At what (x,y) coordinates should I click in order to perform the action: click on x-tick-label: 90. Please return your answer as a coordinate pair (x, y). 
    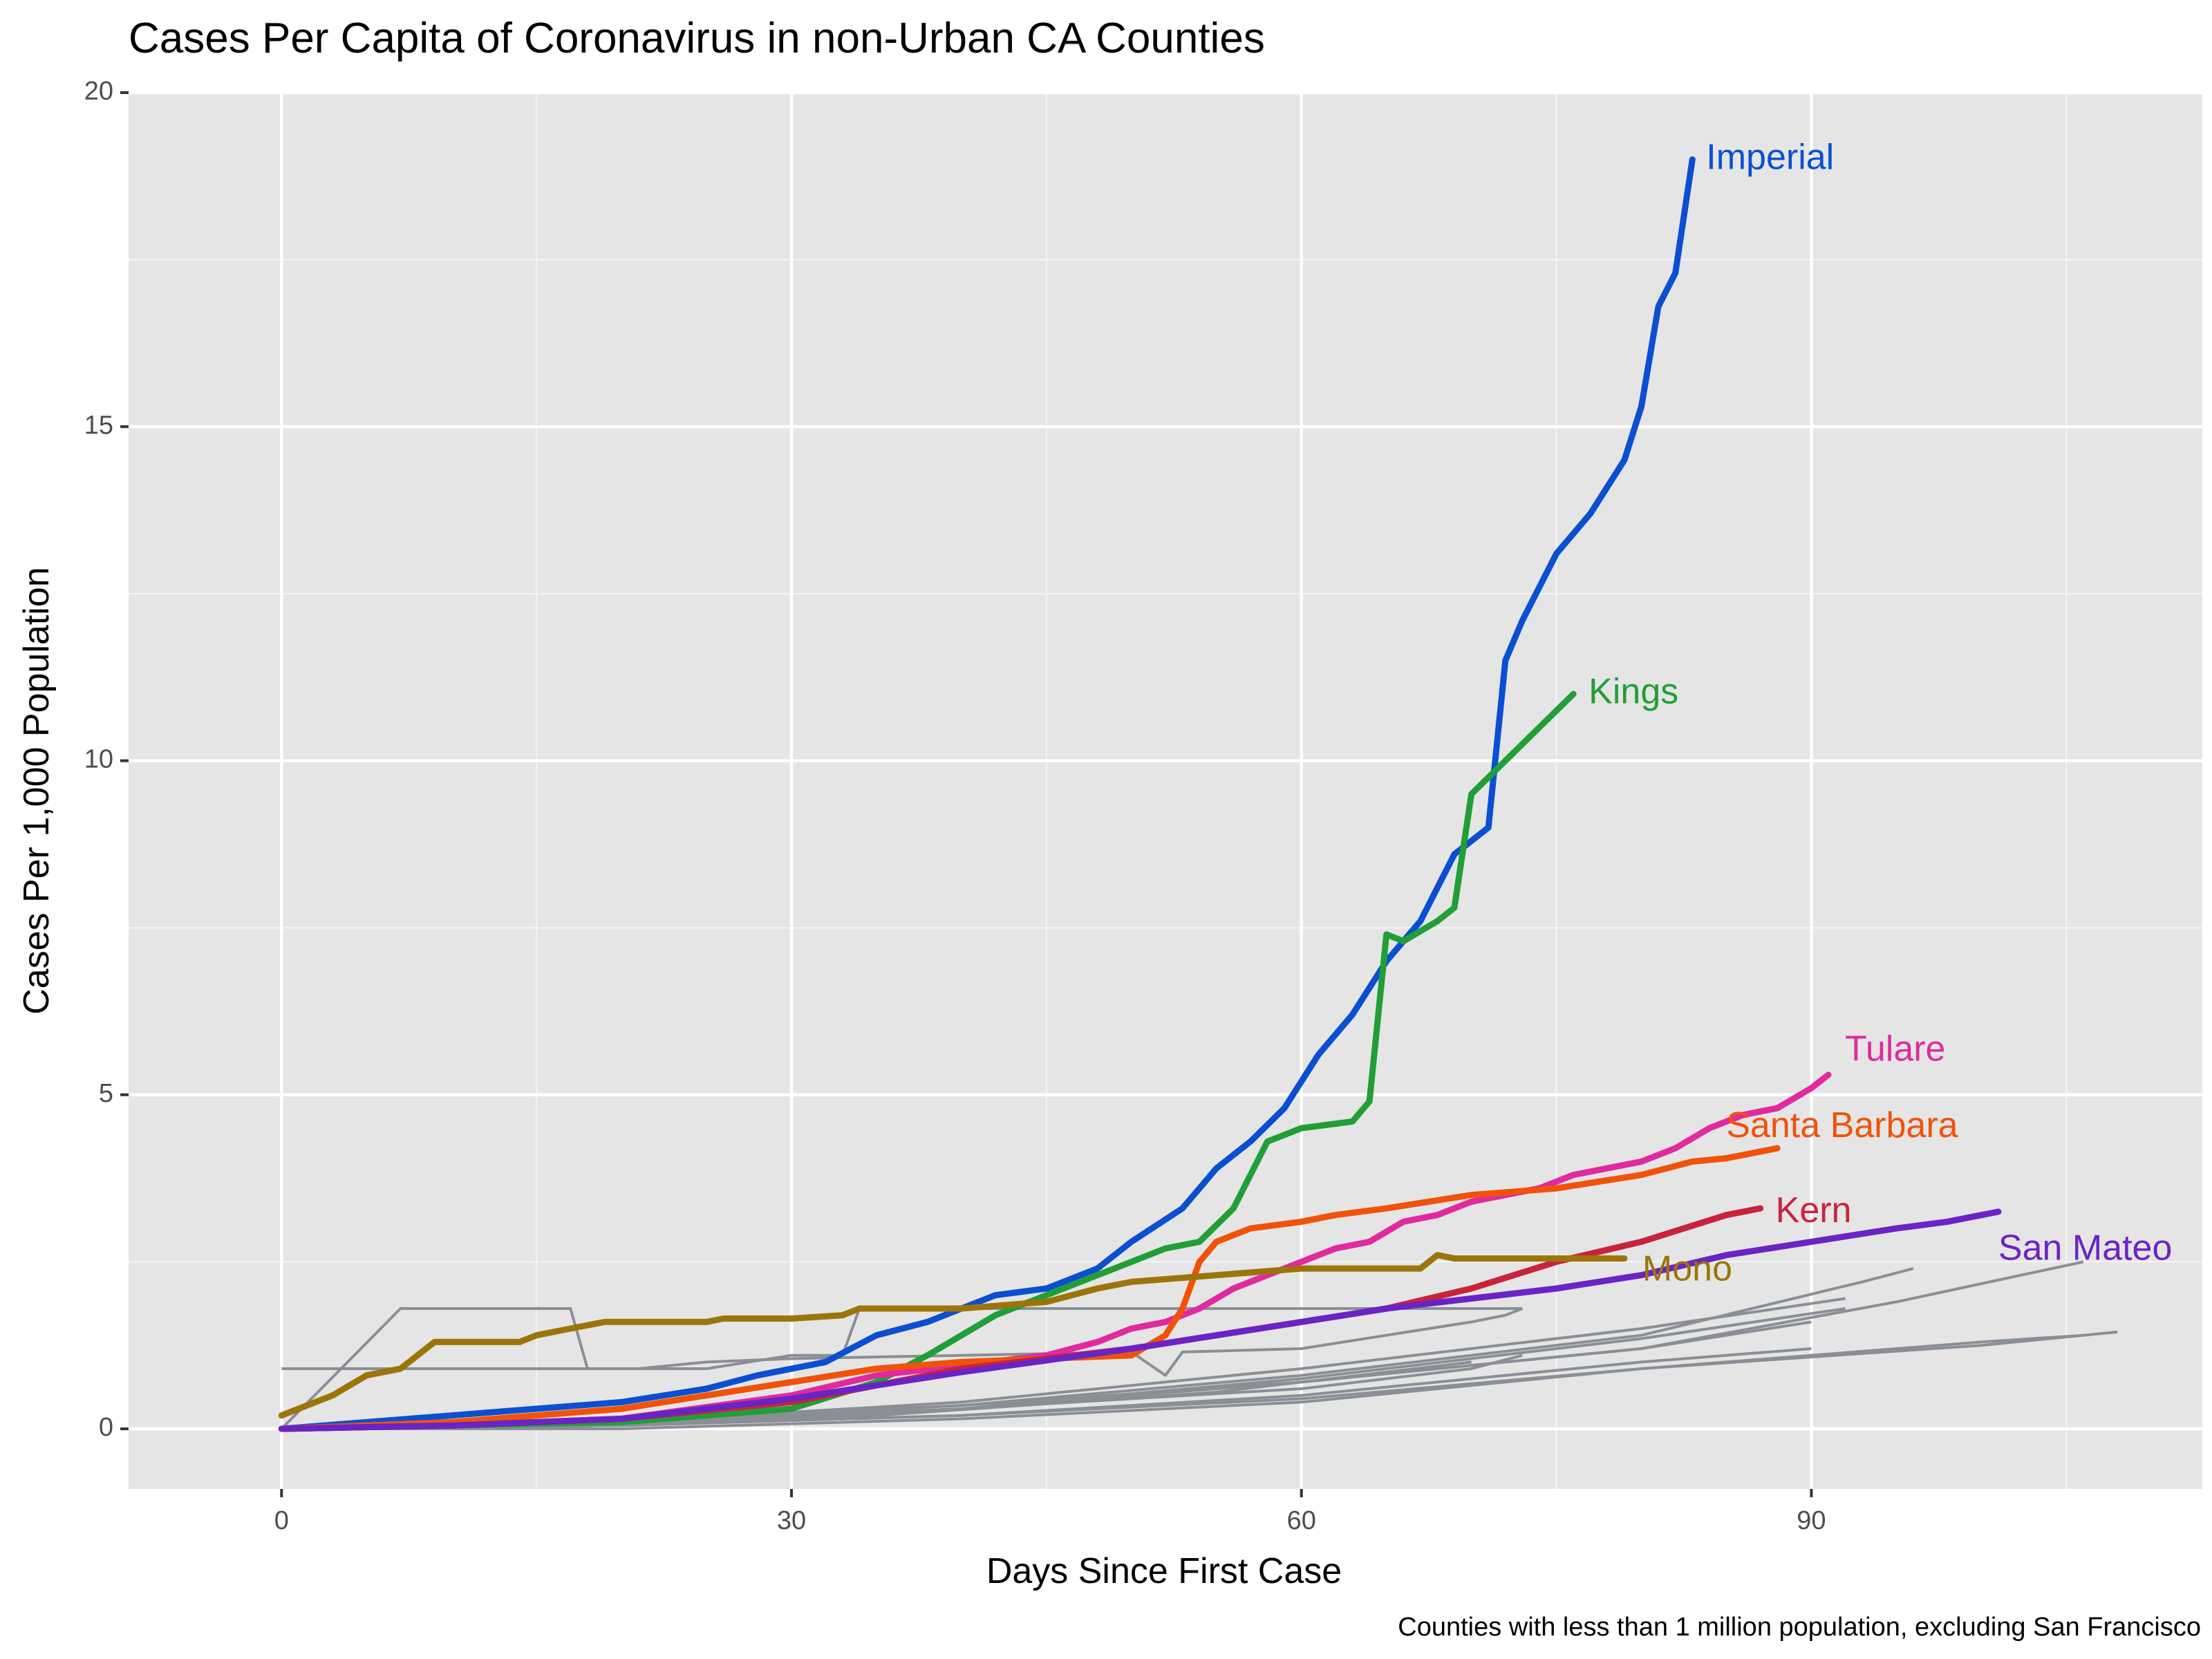
    Looking at the image, I should click on (1811, 1521).